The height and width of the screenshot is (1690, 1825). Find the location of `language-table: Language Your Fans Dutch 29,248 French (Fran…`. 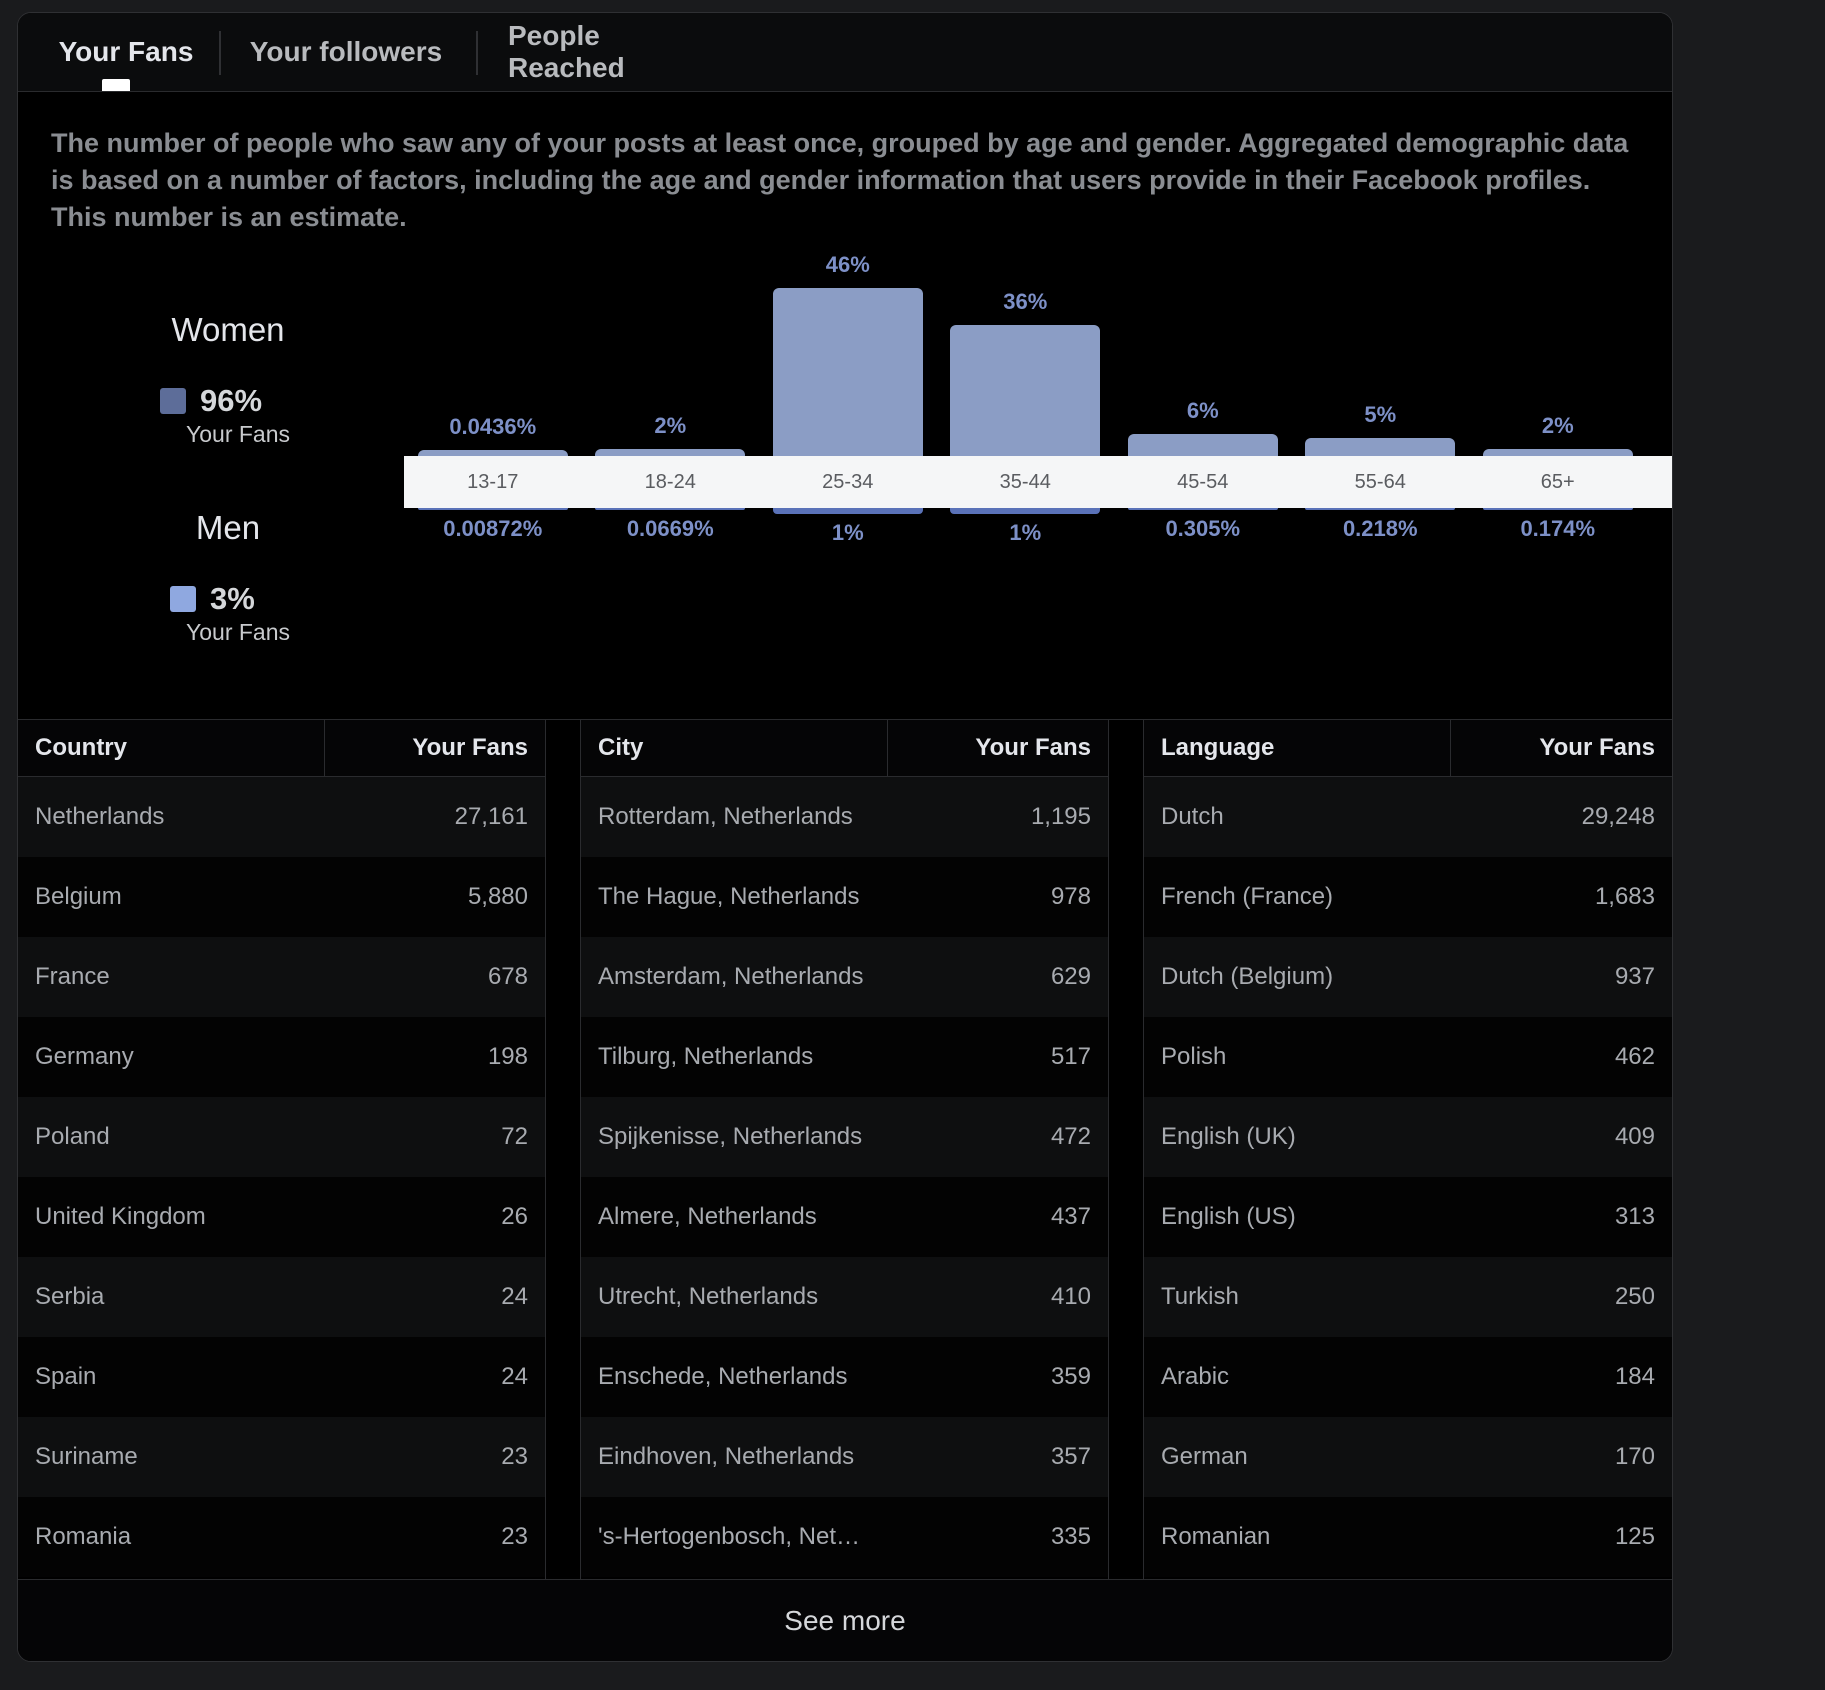

language-table: Language Your Fans Dutch 29,248 French (Fran… is located at coordinates (1408, 1150).